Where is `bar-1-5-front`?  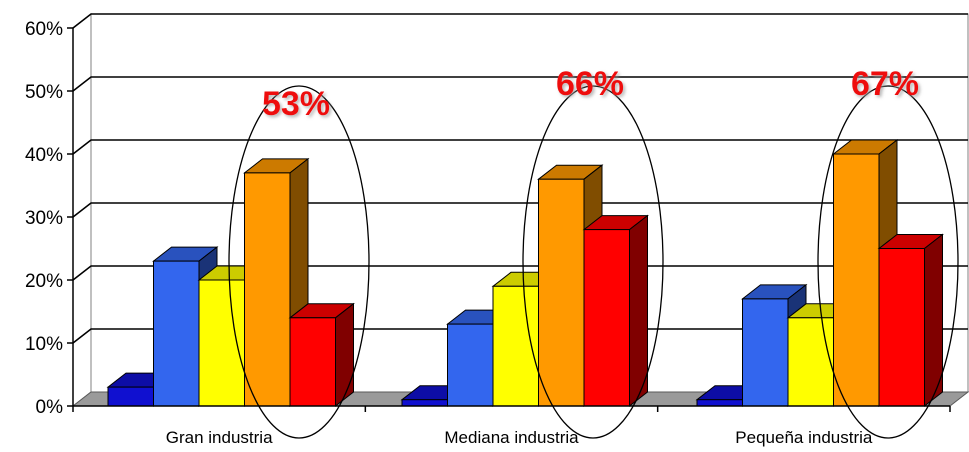
bar-1-5-front is located at coordinates (312, 362).